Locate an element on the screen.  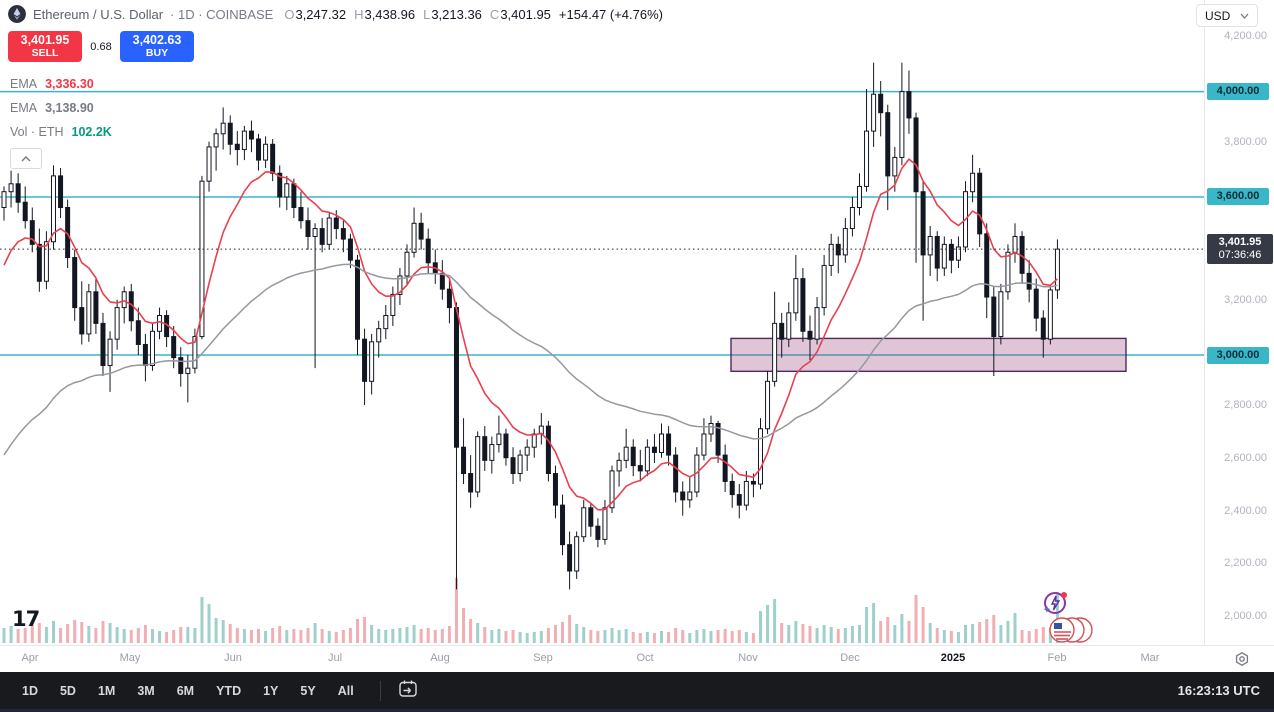
current-price-badge: 3,401.95 07:36:46 is located at coordinates (1240, 249).